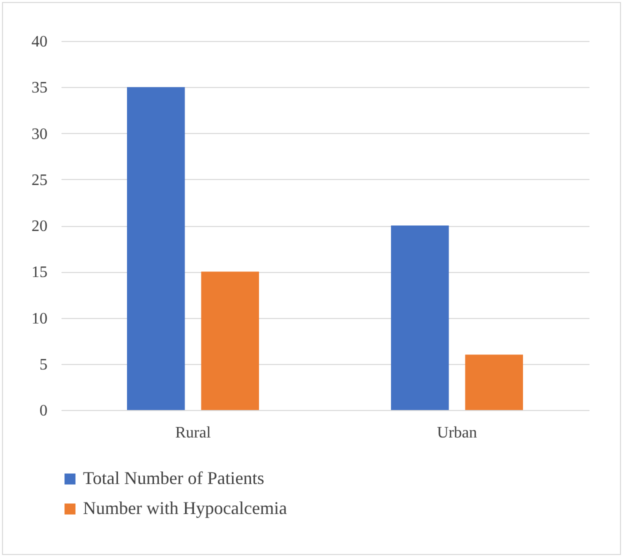  I want to click on y-tick-label: 15, so click(40, 273).